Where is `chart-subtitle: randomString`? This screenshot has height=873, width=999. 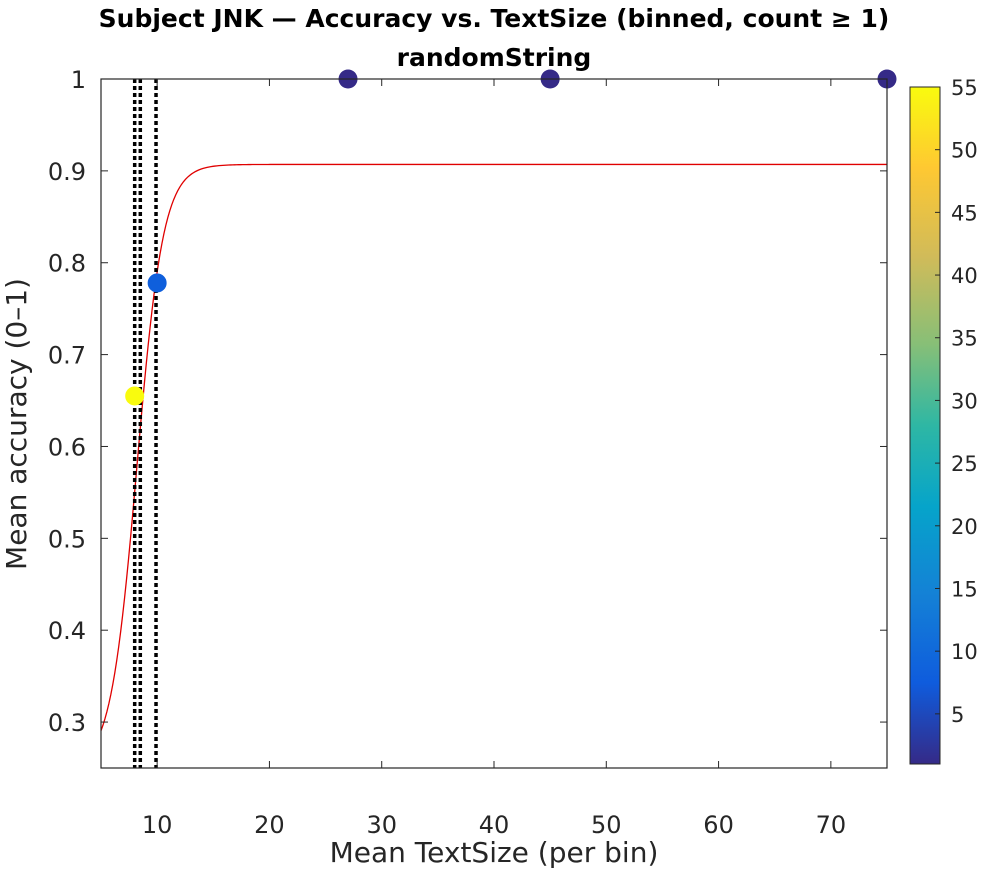 chart-subtitle: randomString is located at coordinates (494, 57).